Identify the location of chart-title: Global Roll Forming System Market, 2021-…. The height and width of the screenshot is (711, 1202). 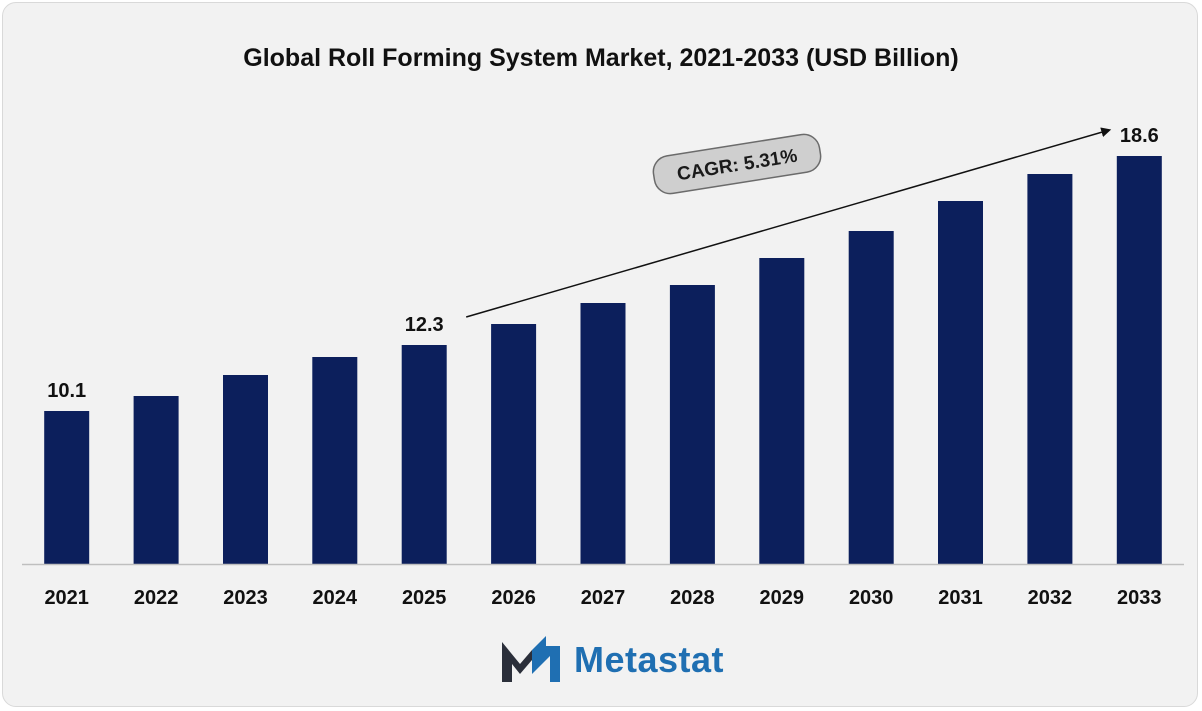
(601, 58).